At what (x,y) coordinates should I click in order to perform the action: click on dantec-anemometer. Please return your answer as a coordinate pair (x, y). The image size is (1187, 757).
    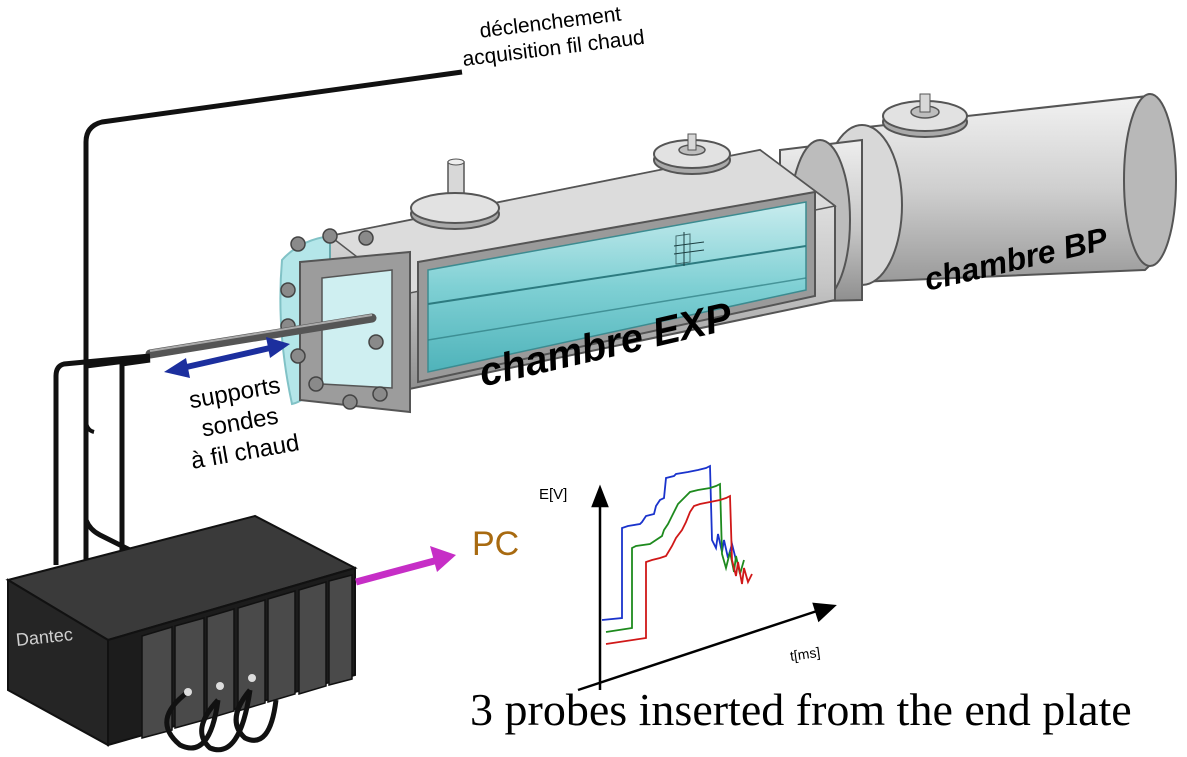
    Looking at the image, I should click on (181, 633).